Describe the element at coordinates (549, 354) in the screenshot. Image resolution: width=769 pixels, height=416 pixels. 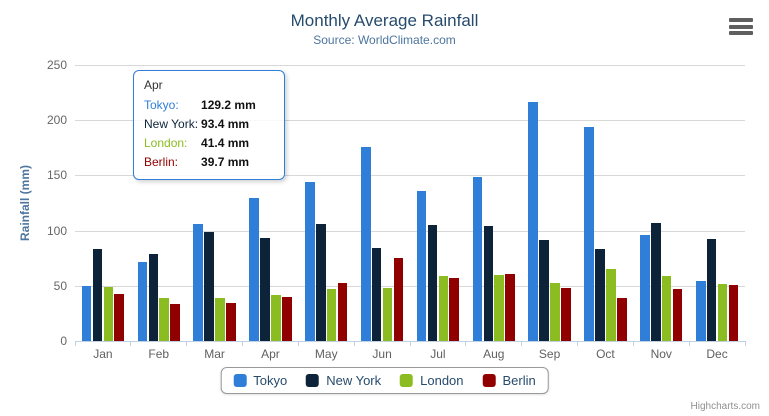
I see `x-axis-category-label: Sep` at that location.